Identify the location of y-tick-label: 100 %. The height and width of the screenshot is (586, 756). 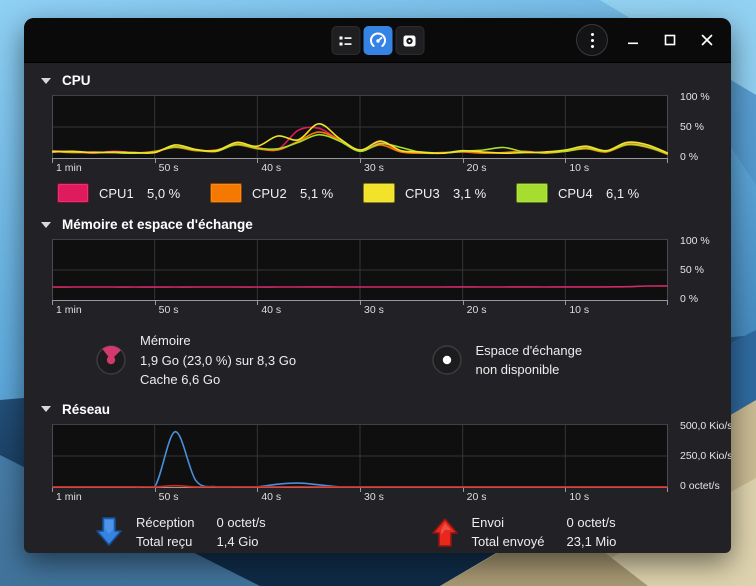
(695, 241).